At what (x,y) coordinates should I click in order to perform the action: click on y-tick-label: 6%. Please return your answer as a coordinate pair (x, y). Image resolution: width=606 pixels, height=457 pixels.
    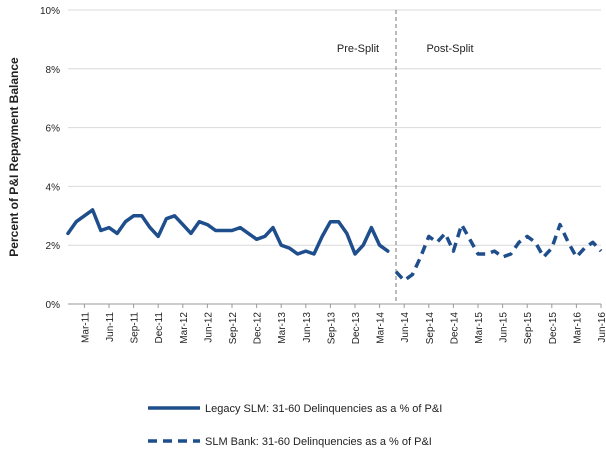
    Looking at the image, I should click on (53, 129).